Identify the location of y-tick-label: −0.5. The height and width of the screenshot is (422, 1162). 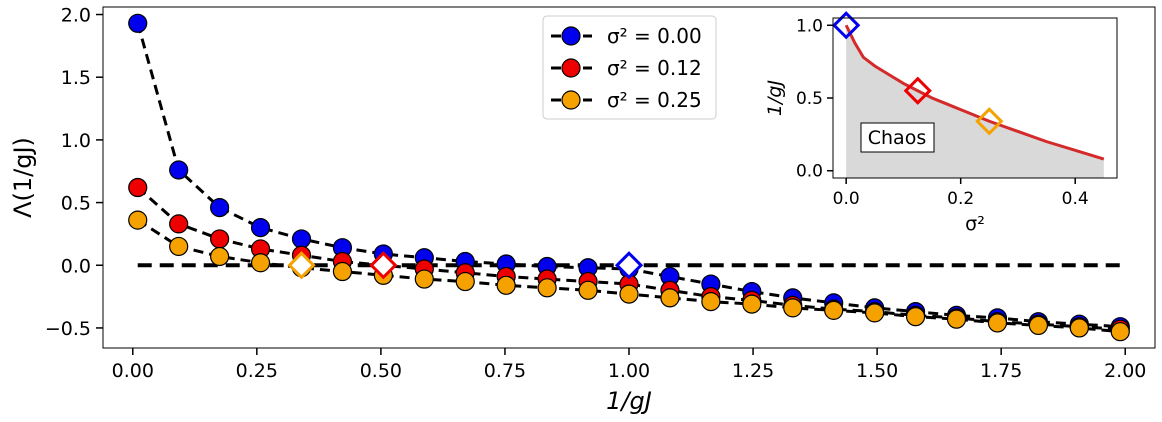
(68, 329).